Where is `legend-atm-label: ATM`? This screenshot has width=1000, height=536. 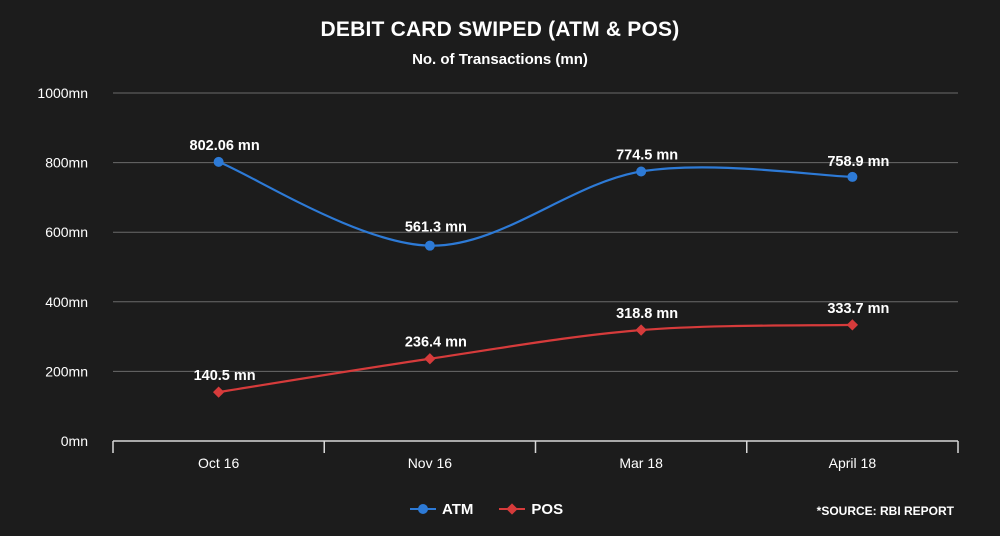
legend-atm-label: ATM is located at coordinates (458, 509).